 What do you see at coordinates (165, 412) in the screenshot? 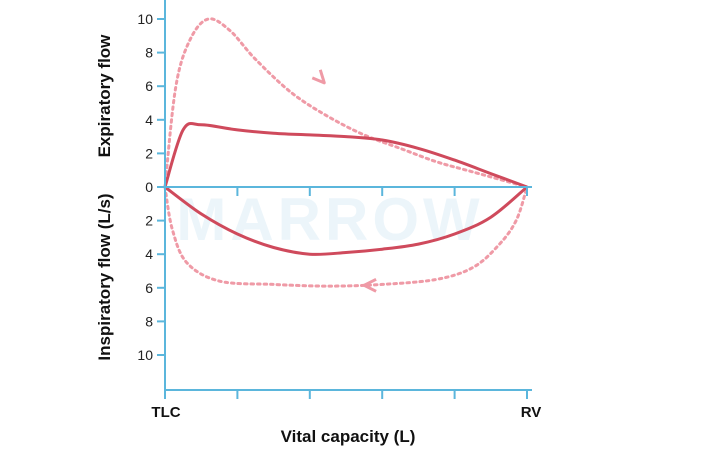
I see `x-end-label-tlc: TLC` at bounding box center [165, 412].